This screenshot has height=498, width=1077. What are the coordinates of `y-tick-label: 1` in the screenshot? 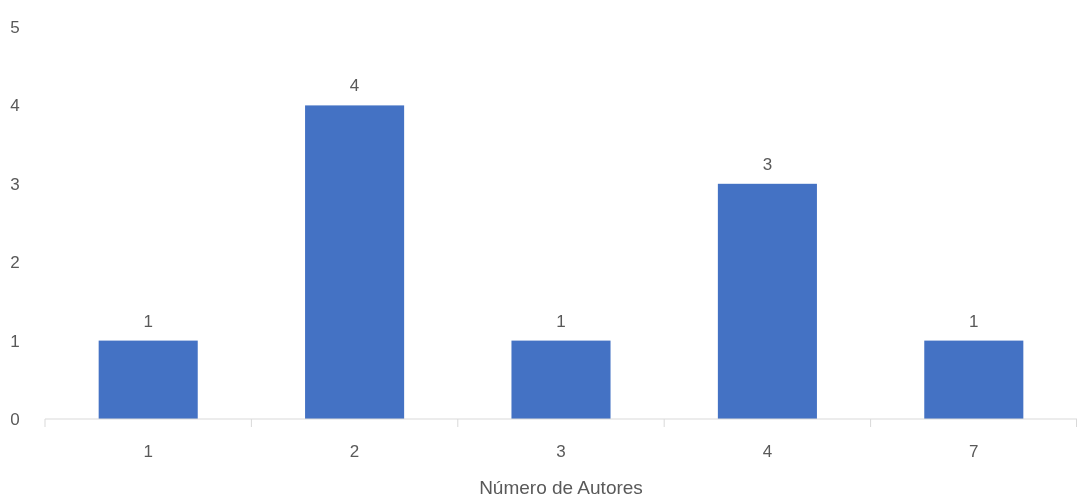 It's located at (15, 341).